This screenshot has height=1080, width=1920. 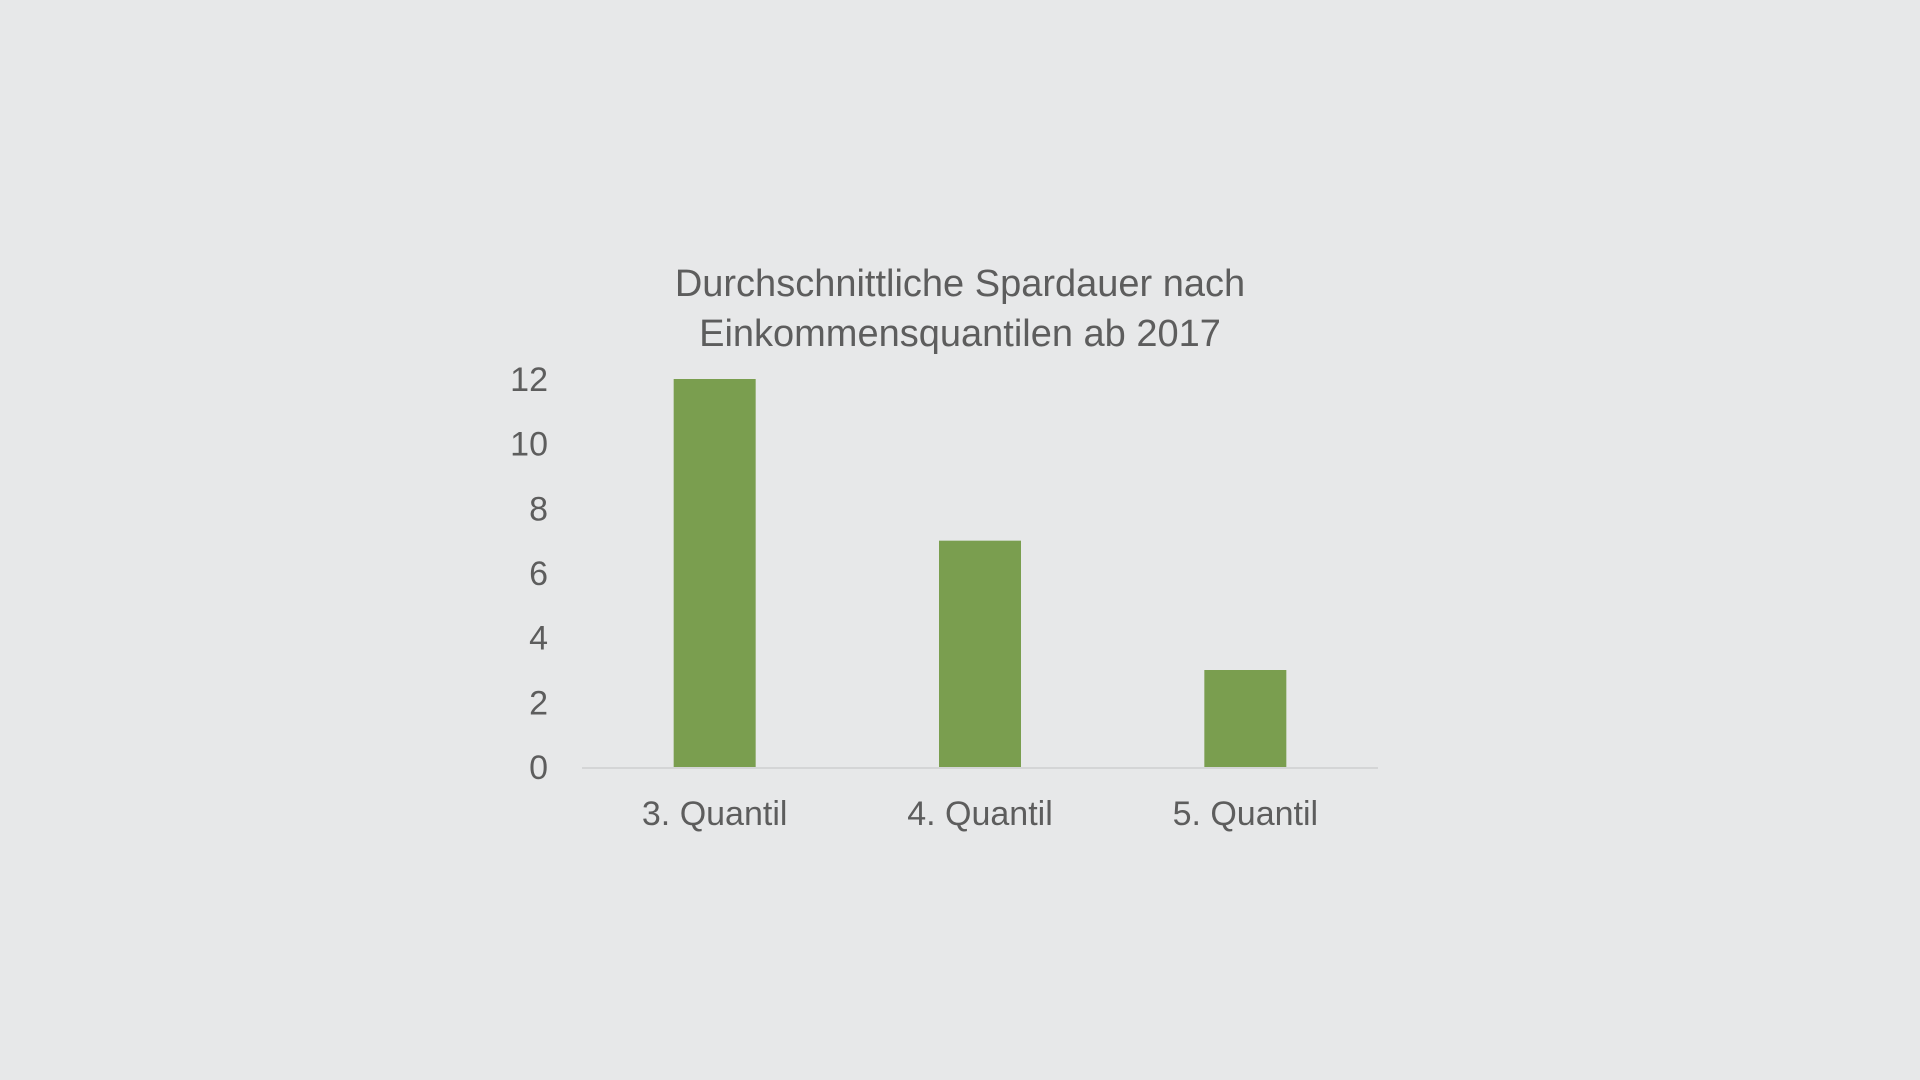 What do you see at coordinates (538, 509) in the screenshot?
I see `y-tick-label: 8` at bounding box center [538, 509].